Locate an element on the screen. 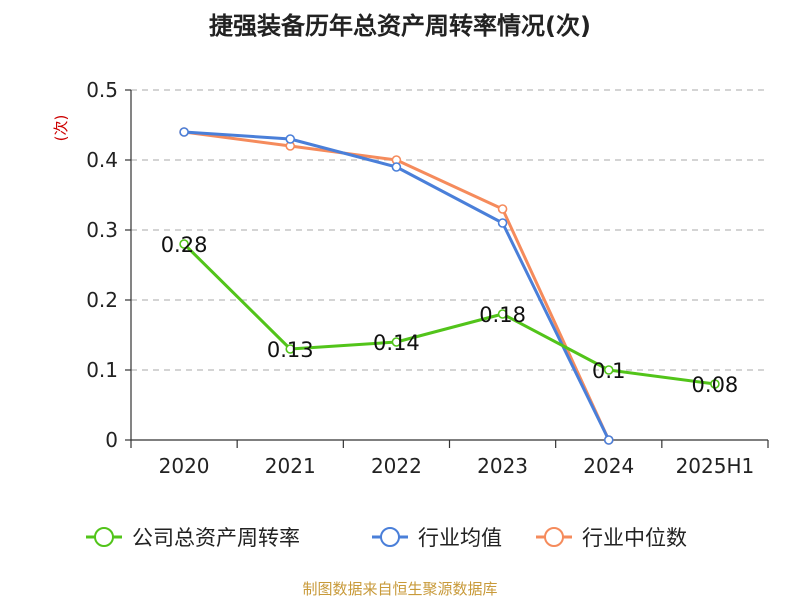  legend-label: 公司总资产周转率 is located at coordinates (216, 538).